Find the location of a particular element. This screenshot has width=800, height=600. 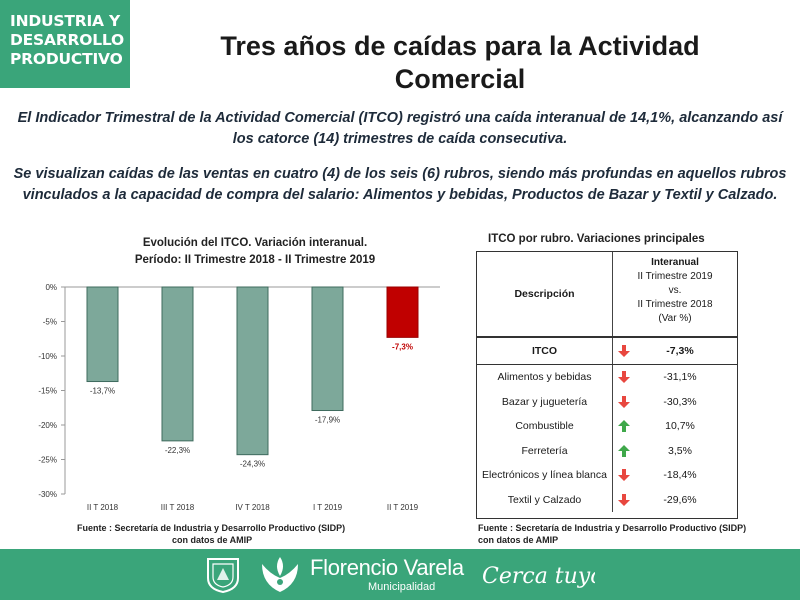

row-description: Ferretería is located at coordinates (545, 450).